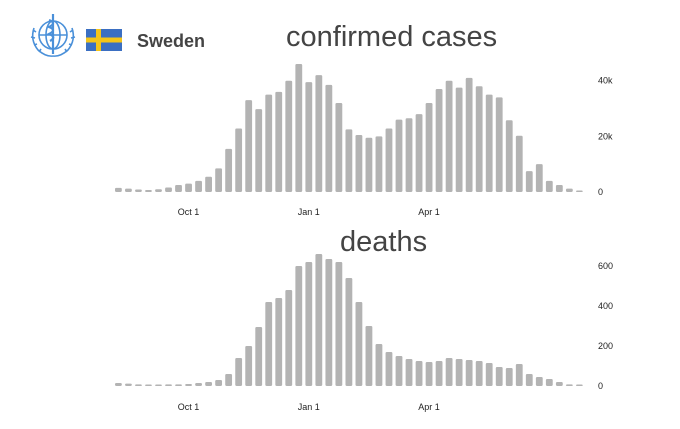  I want to click on y-tick-label: 0, so click(600, 192).